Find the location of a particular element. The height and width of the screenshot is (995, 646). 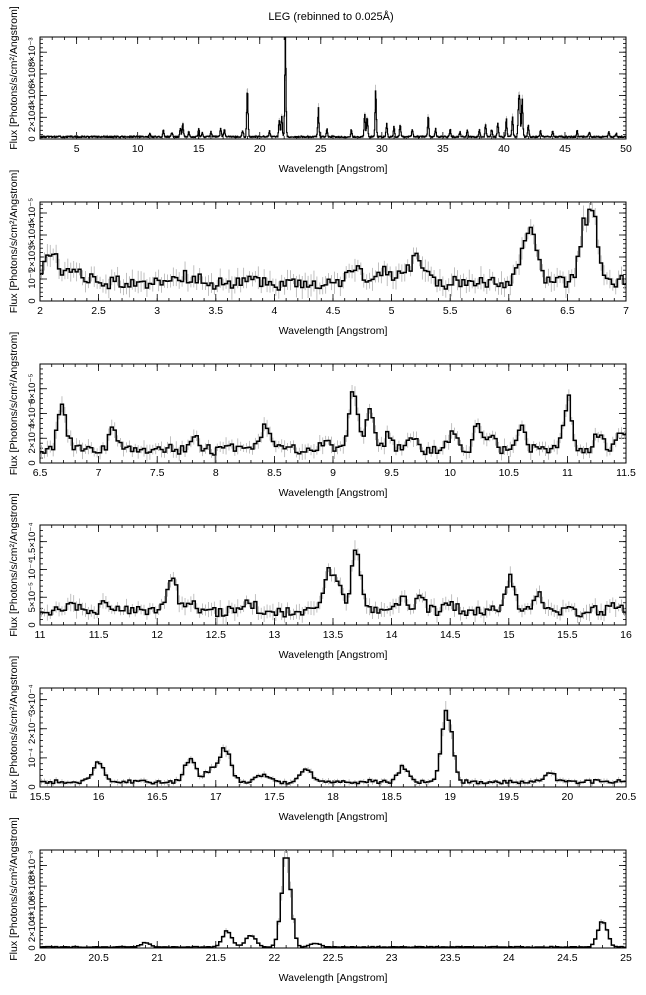

x-tick-label: 14.5 is located at coordinates (450, 635).